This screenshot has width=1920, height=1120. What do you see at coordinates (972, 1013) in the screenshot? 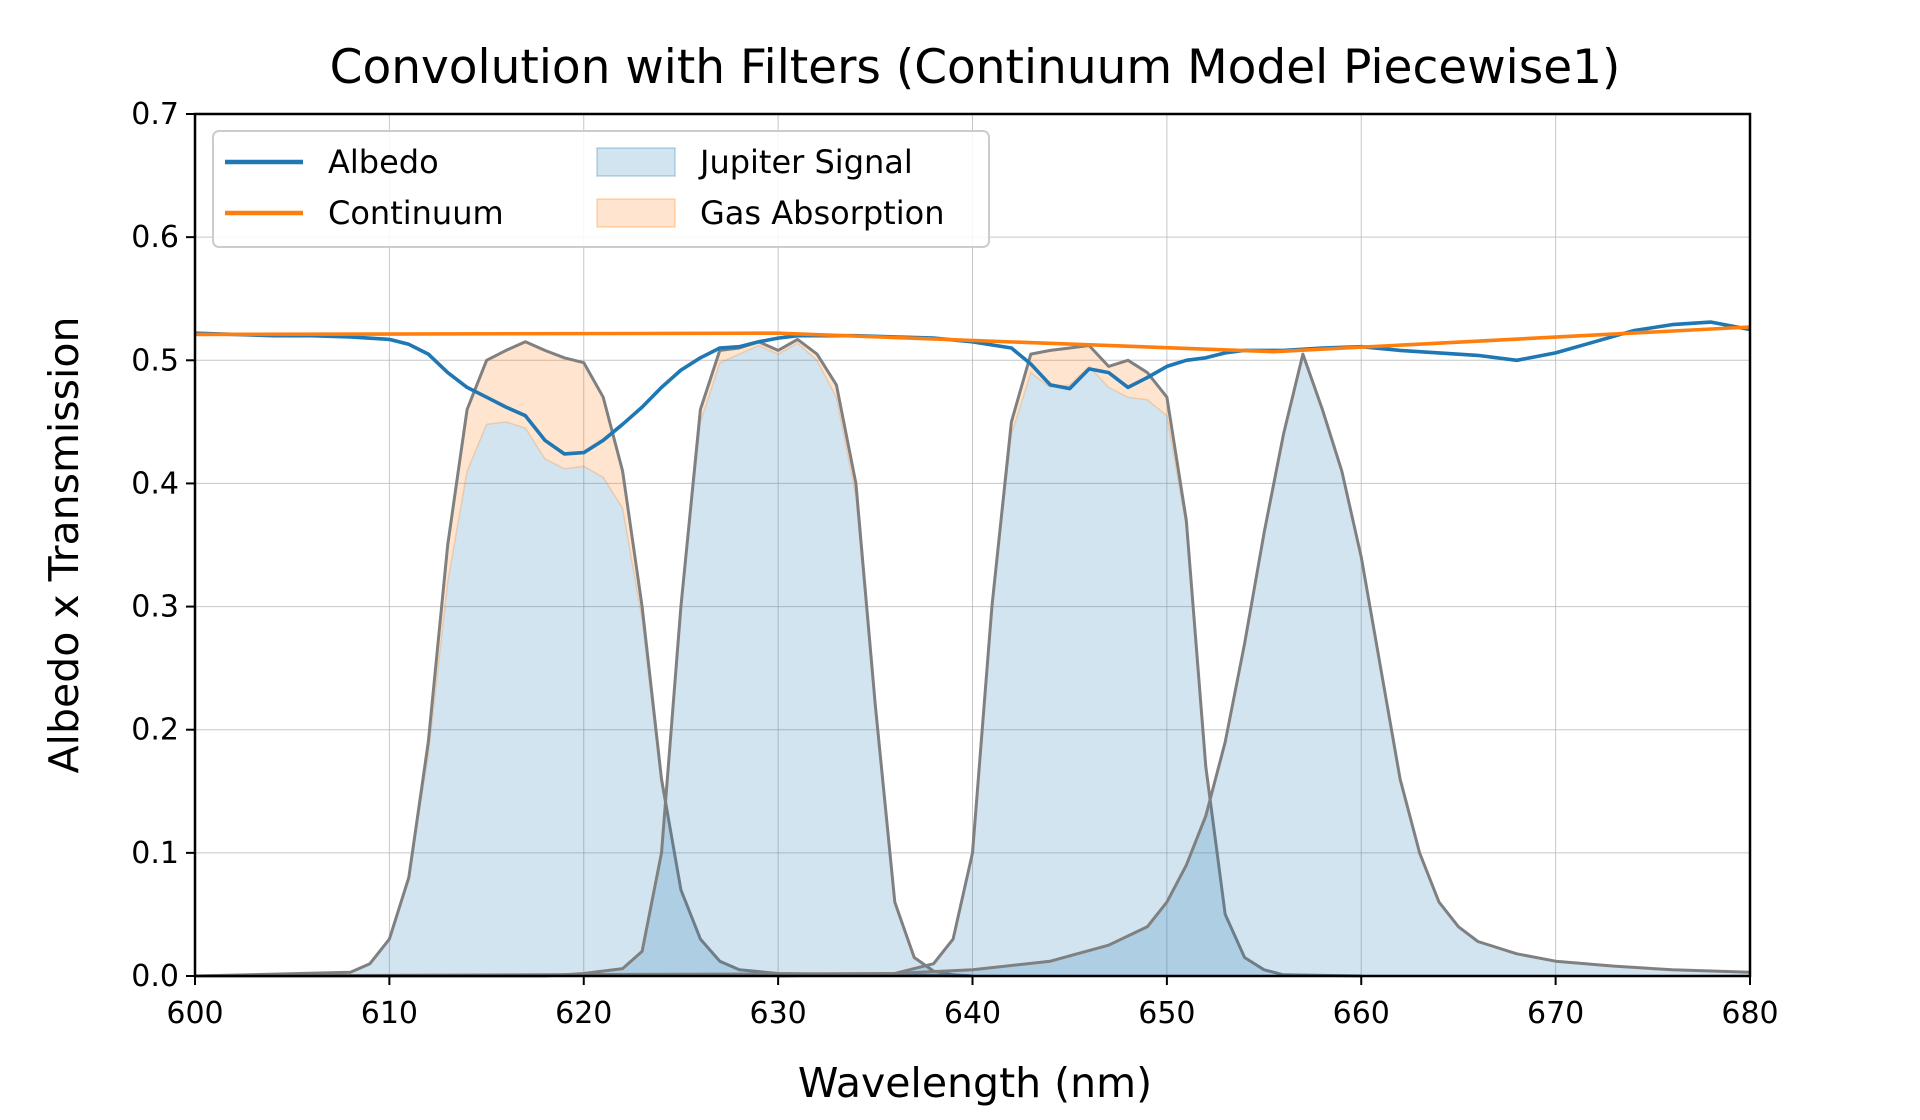
I see `x-tick-label: 640` at bounding box center [972, 1013].